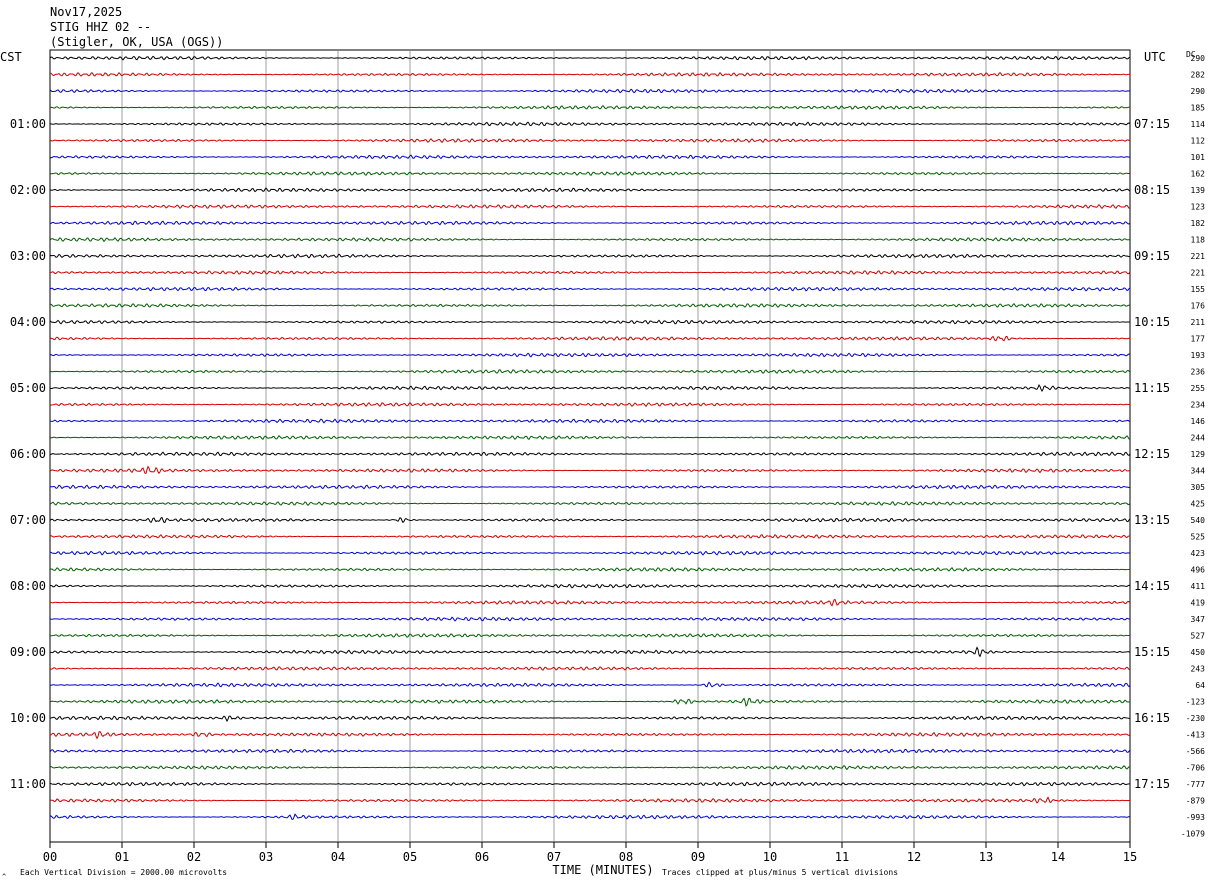  I want to click on left-hour-label: 07:00, so click(28, 520).